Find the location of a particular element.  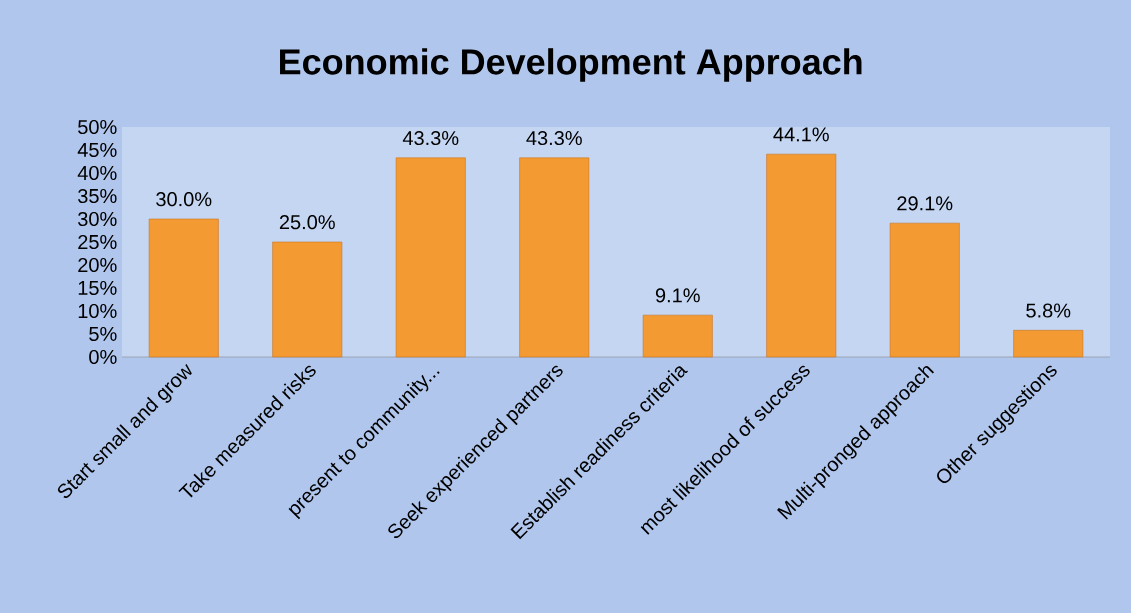

y-tick-label: 30% is located at coordinates (97, 219).